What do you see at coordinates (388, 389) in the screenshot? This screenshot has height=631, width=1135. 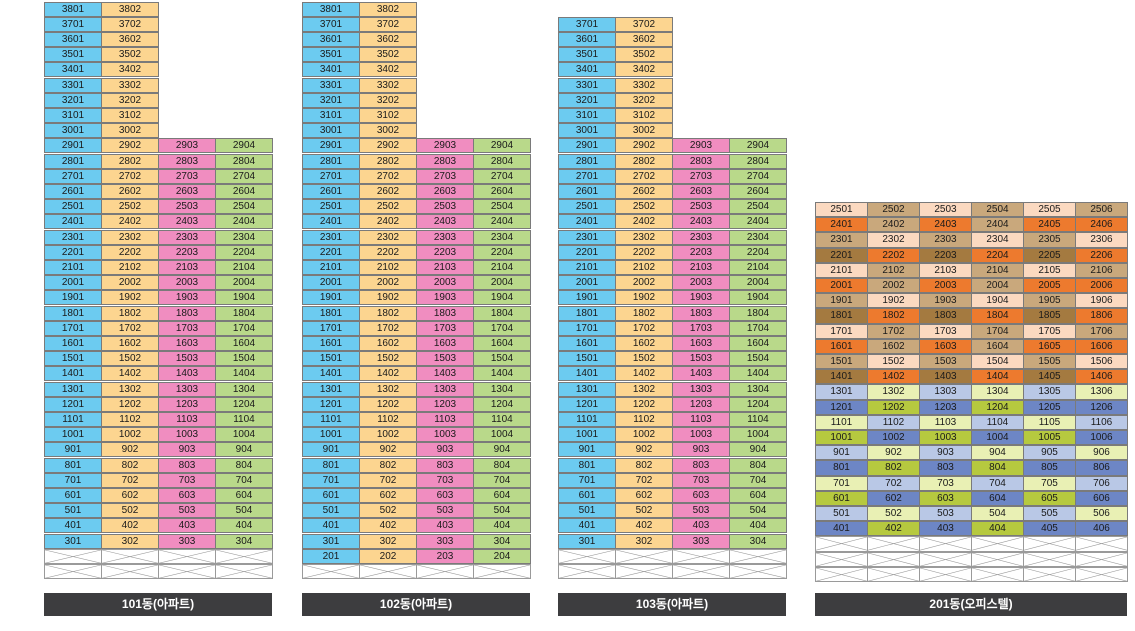 I see `unit-cell: 1302` at bounding box center [388, 389].